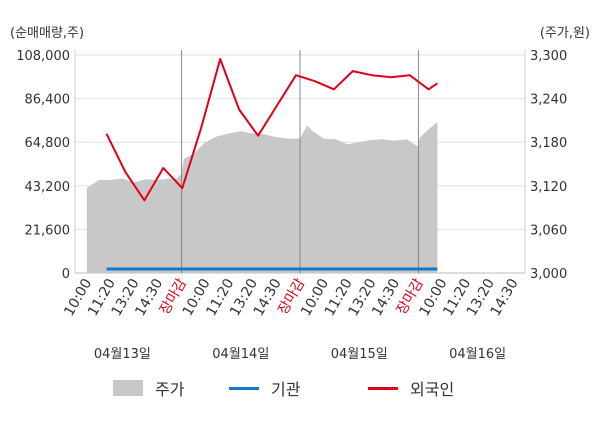 The width and height of the screenshot is (600, 428). Describe the element at coordinates (48, 143) in the screenshot. I see `left-tick-label: 64,800` at that location.